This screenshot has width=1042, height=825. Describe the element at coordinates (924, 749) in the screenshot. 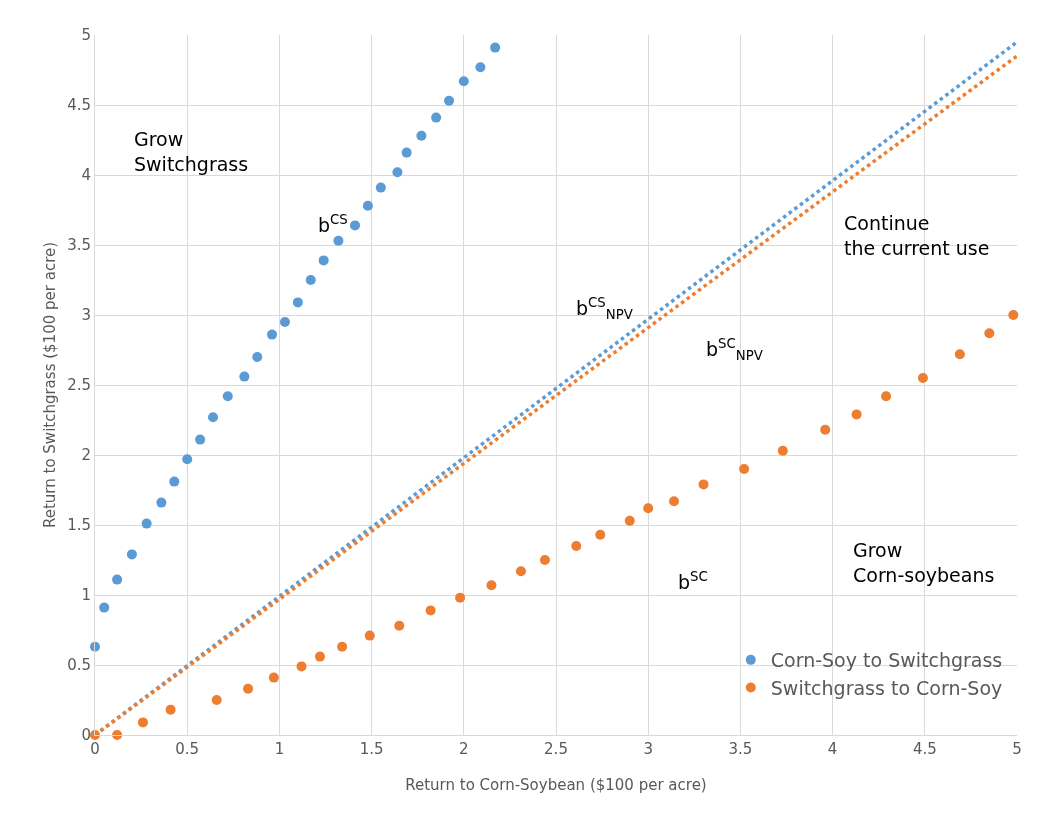

I see `x-tick-label: 4.5` at that location.